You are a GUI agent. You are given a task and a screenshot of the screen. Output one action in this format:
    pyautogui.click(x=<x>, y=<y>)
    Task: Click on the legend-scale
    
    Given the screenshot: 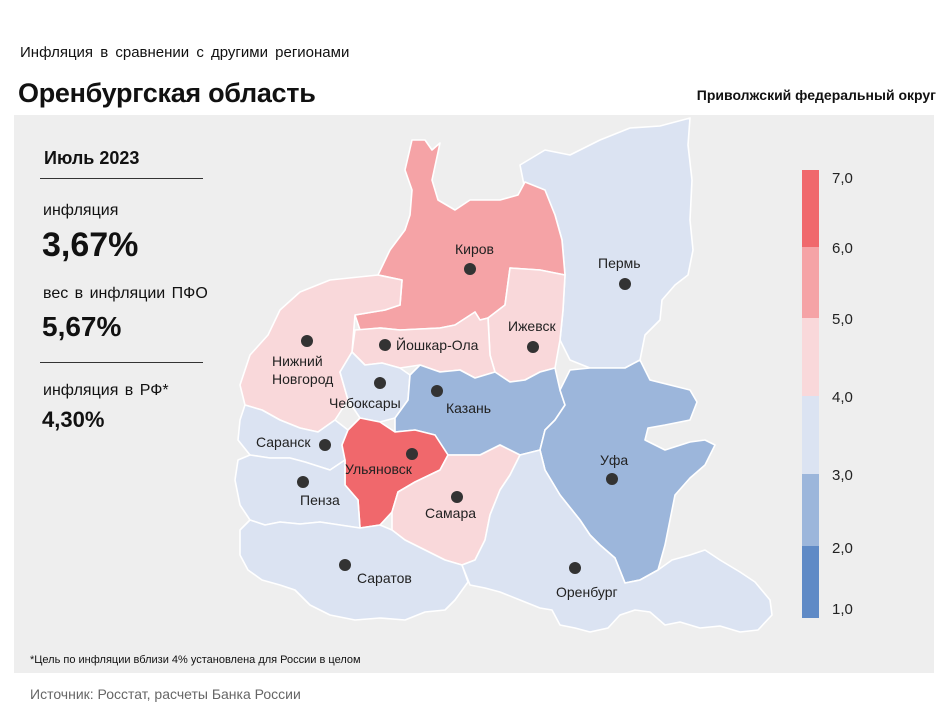 What is the action you would take?
    pyautogui.click(x=810, y=394)
    